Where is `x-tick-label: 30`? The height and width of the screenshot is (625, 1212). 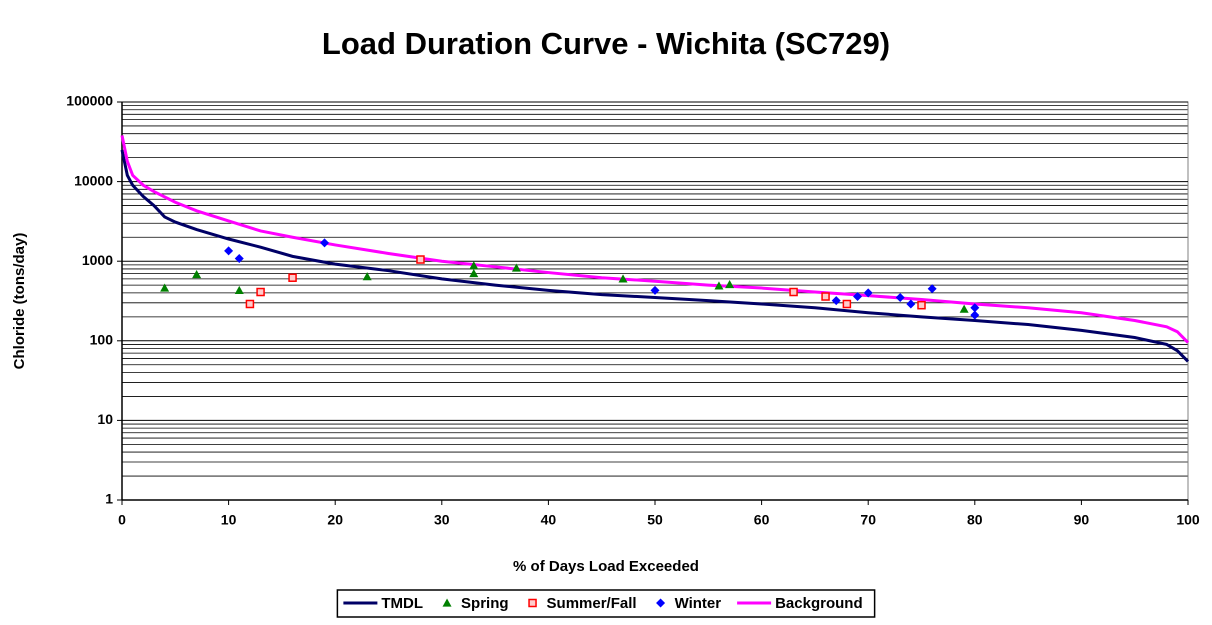 x-tick-label: 30 is located at coordinates (442, 520).